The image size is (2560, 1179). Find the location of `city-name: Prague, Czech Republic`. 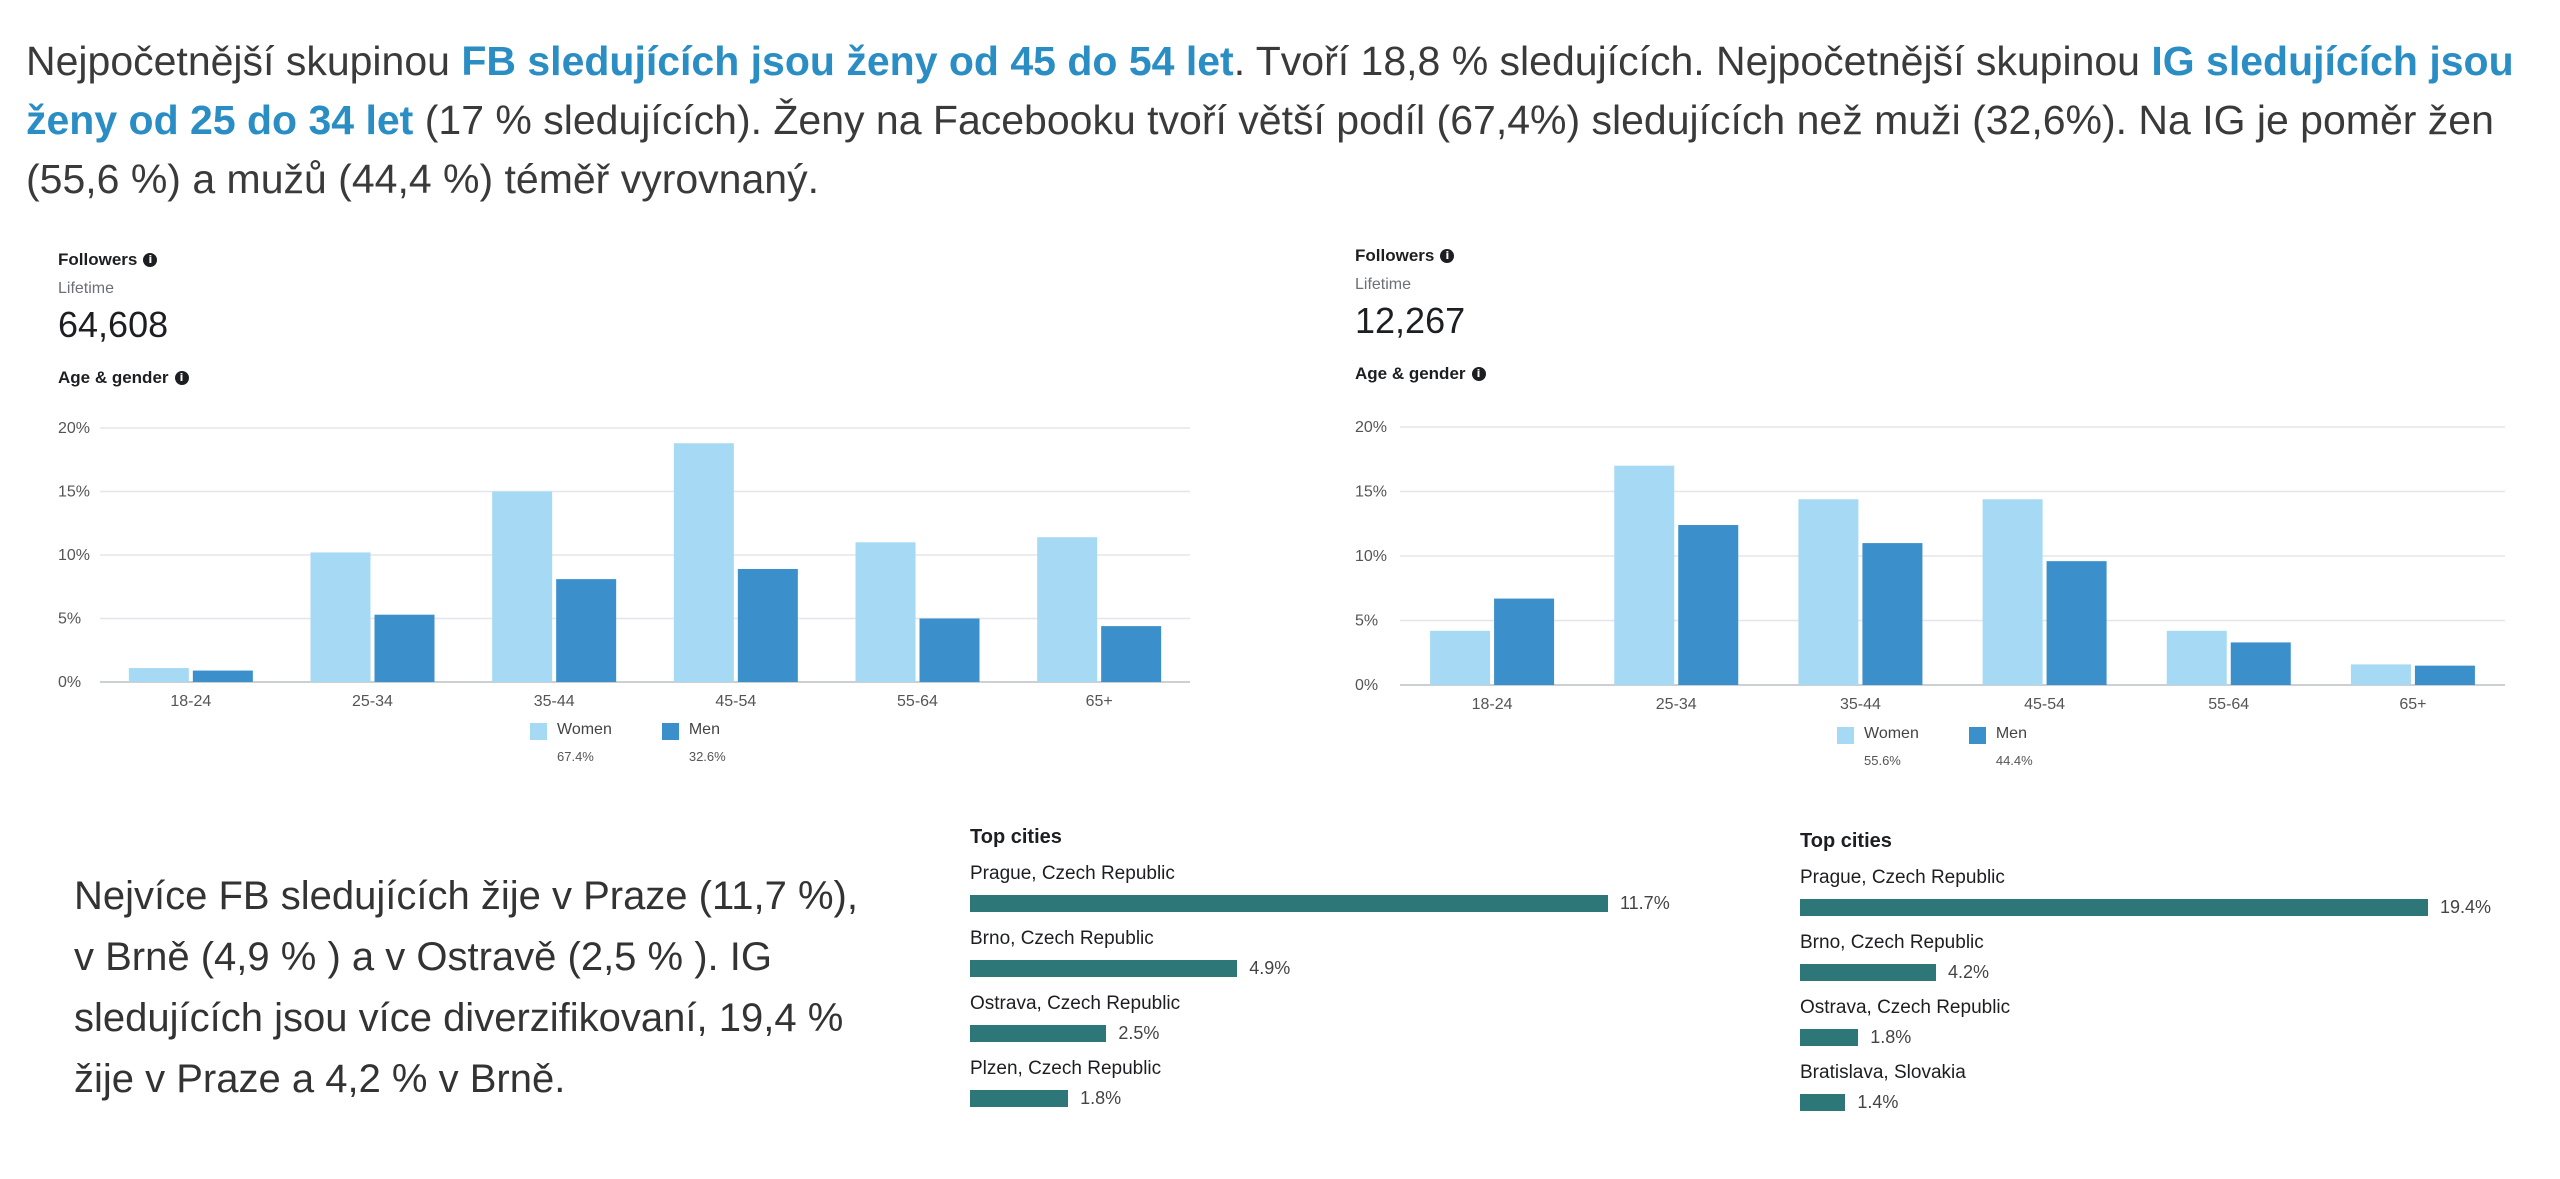

city-name: Prague, Czech Republic is located at coordinates (1072, 873).